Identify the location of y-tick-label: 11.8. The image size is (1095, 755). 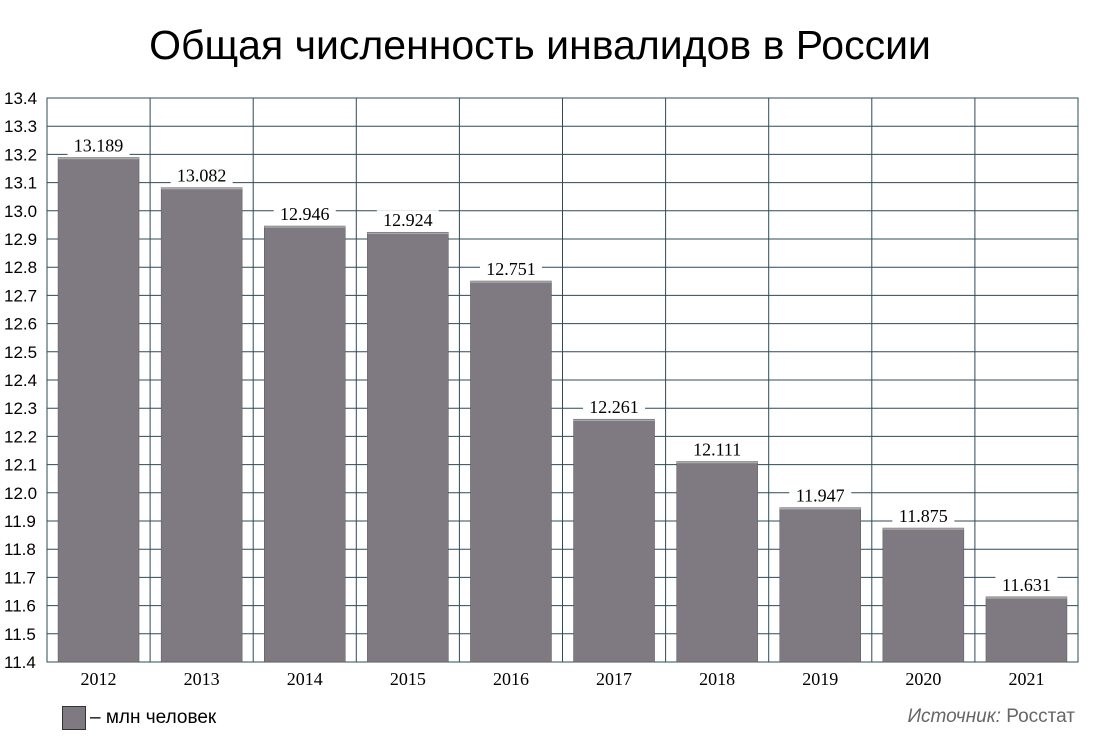
(20, 549).